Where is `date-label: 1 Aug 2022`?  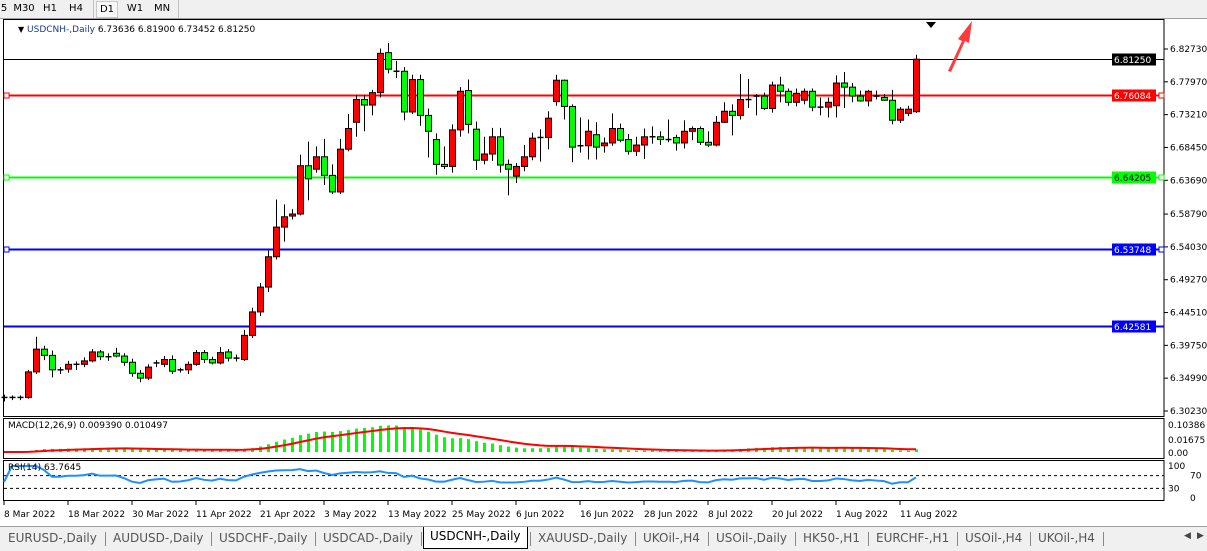 date-label: 1 Aug 2022 is located at coordinates (862, 515).